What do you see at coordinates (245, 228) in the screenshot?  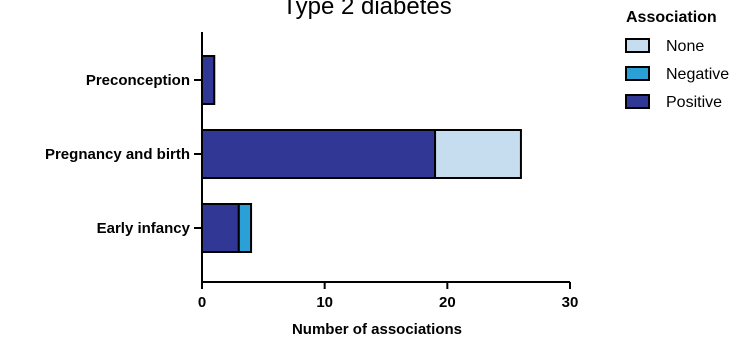 I see `bar-early-infancy-negative` at bounding box center [245, 228].